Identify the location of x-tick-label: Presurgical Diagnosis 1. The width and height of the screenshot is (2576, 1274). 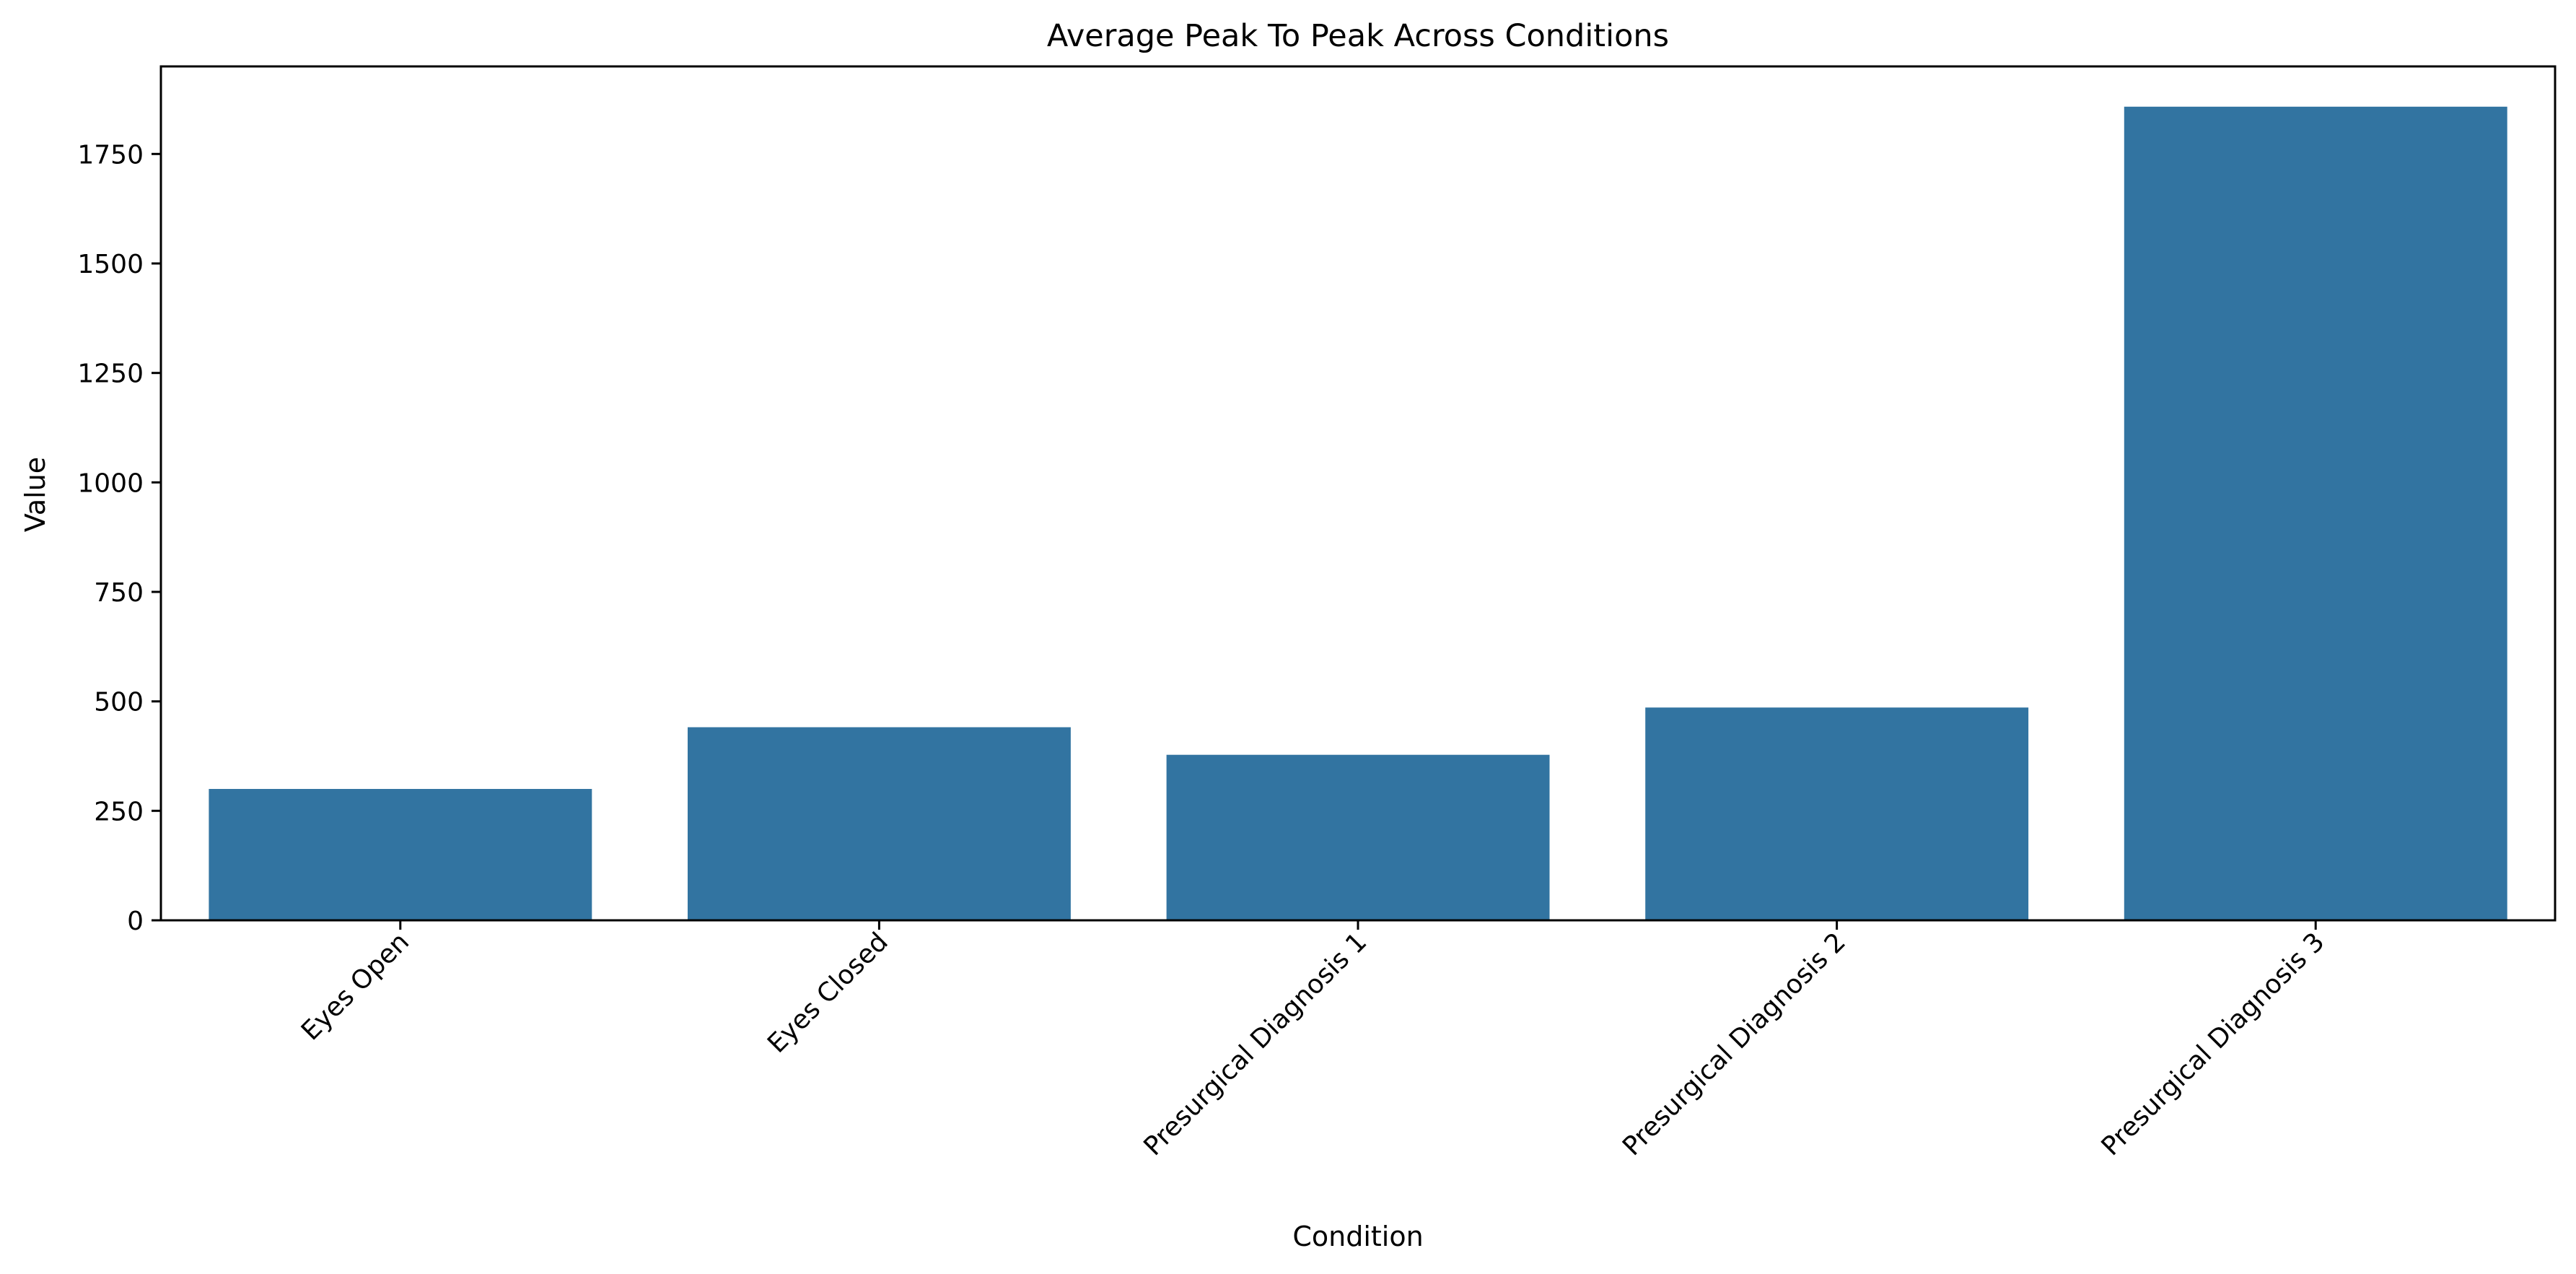
(1255, 1044).